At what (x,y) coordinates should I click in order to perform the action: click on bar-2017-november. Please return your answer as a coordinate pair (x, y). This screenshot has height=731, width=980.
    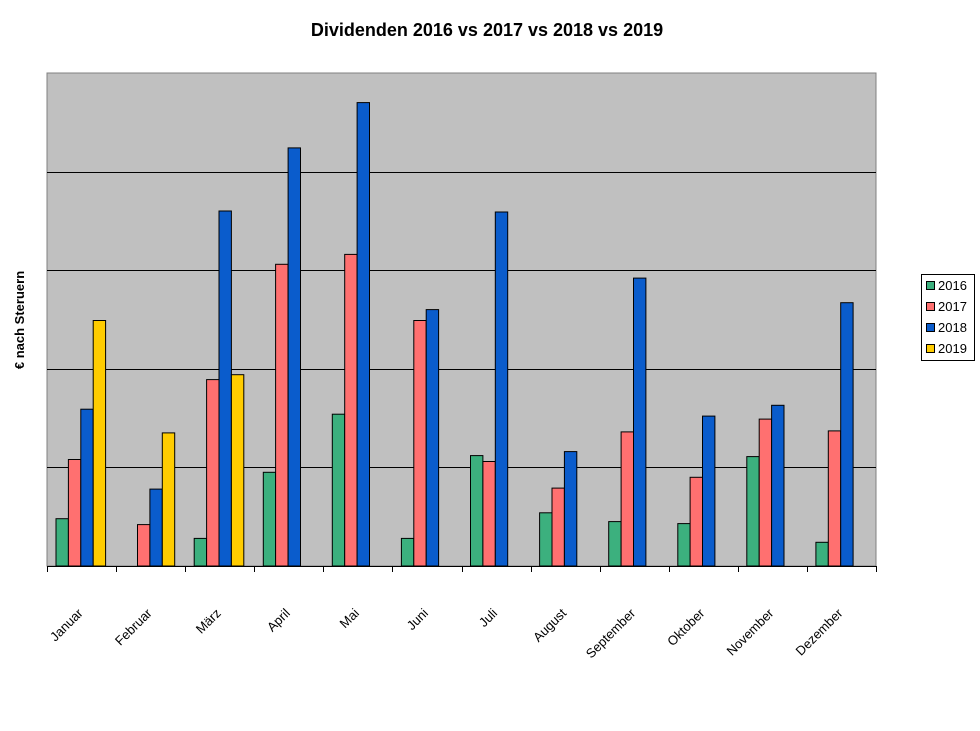
    Looking at the image, I should click on (765, 492).